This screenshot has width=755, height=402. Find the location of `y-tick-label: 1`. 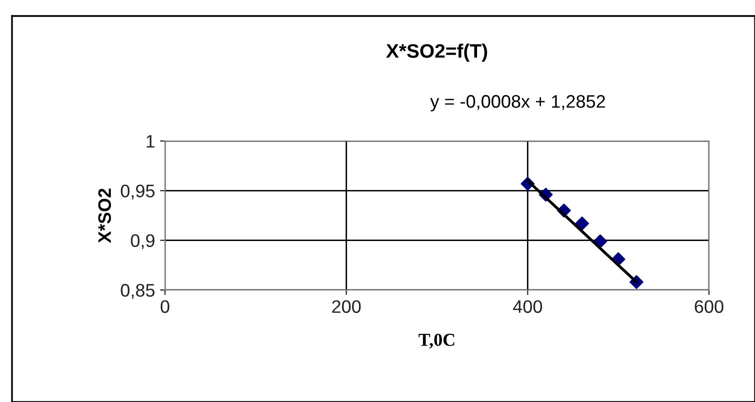

y-tick-label: 1 is located at coordinates (150, 141).